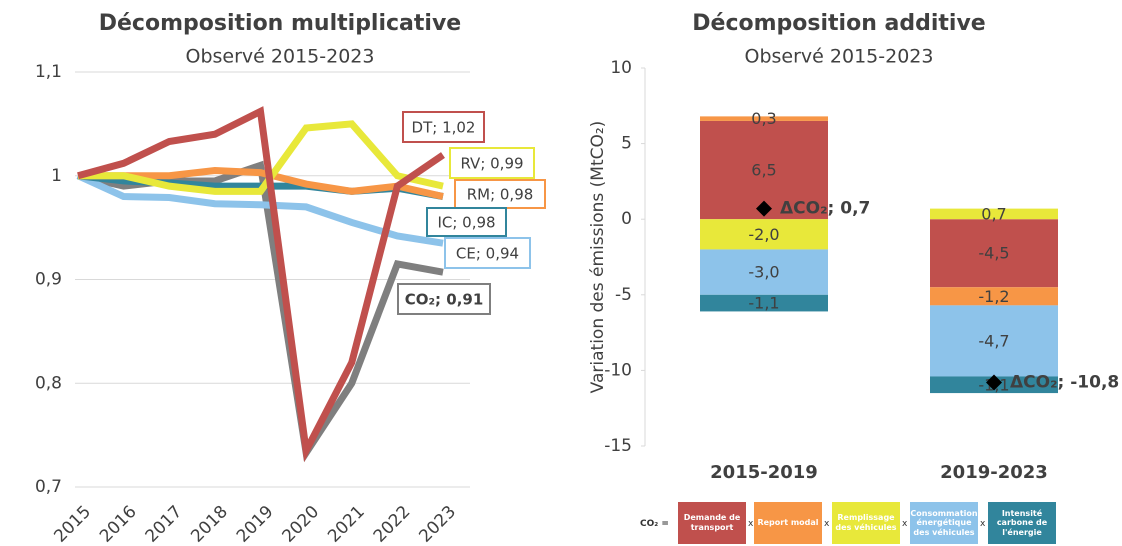 The width and height of the screenshot is (1122, 546). Describe the element at coordinates (618, 370) in the screenshot. I see `y-tick-label: -10` at that location.